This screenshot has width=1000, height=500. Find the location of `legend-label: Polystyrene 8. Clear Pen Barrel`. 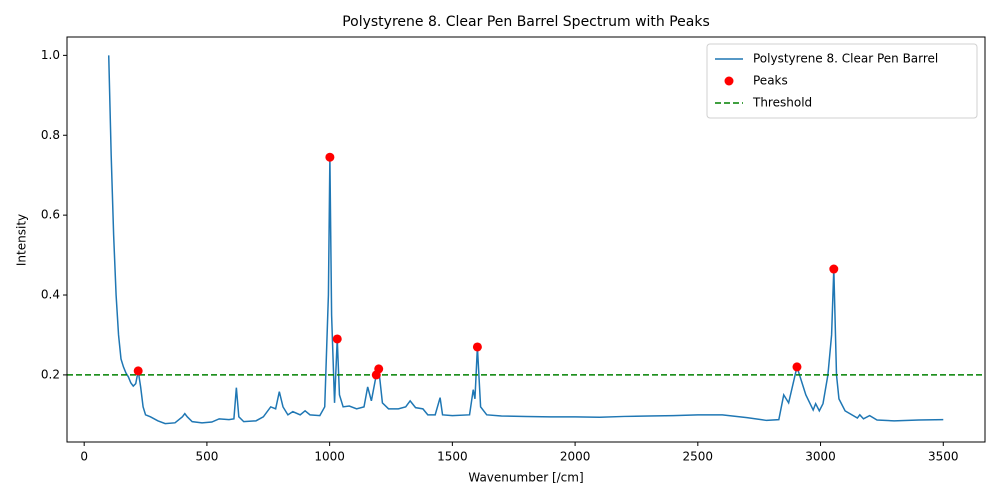

legend-label: Polystyrene 8. Clear Pen Barrel is located at coordinates (845, 59).